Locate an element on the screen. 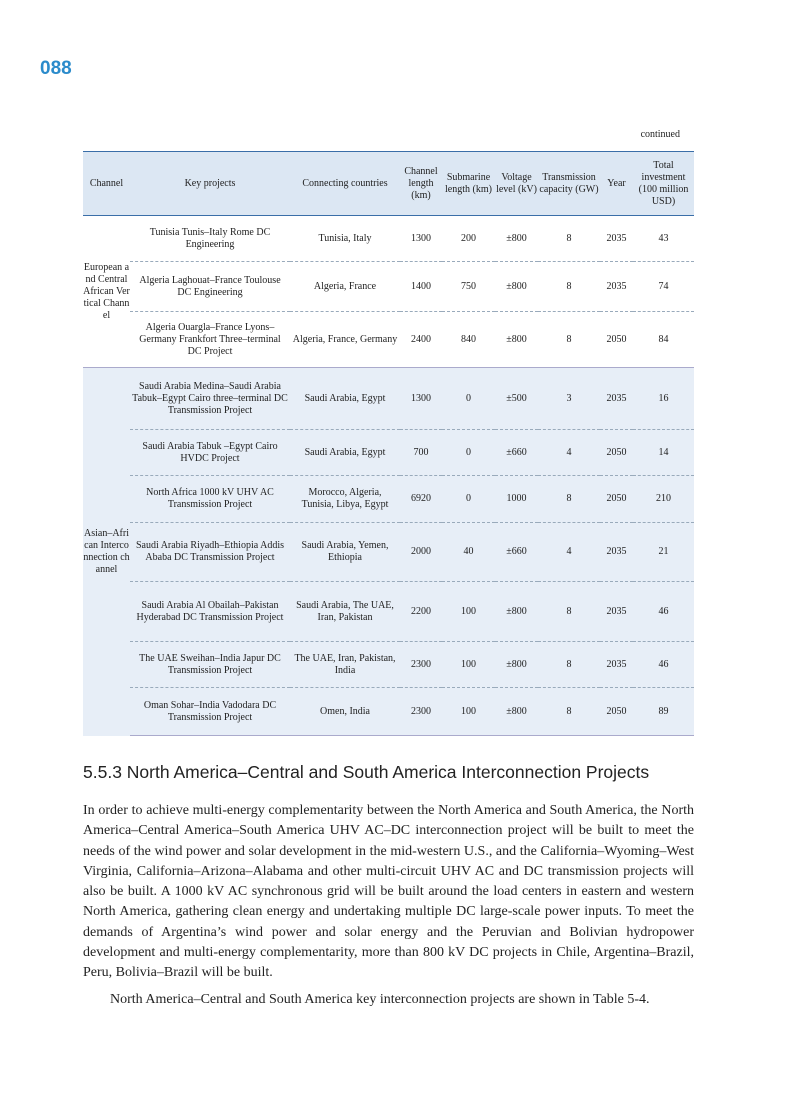  column-header: Year is located at coordinates (616, 183).